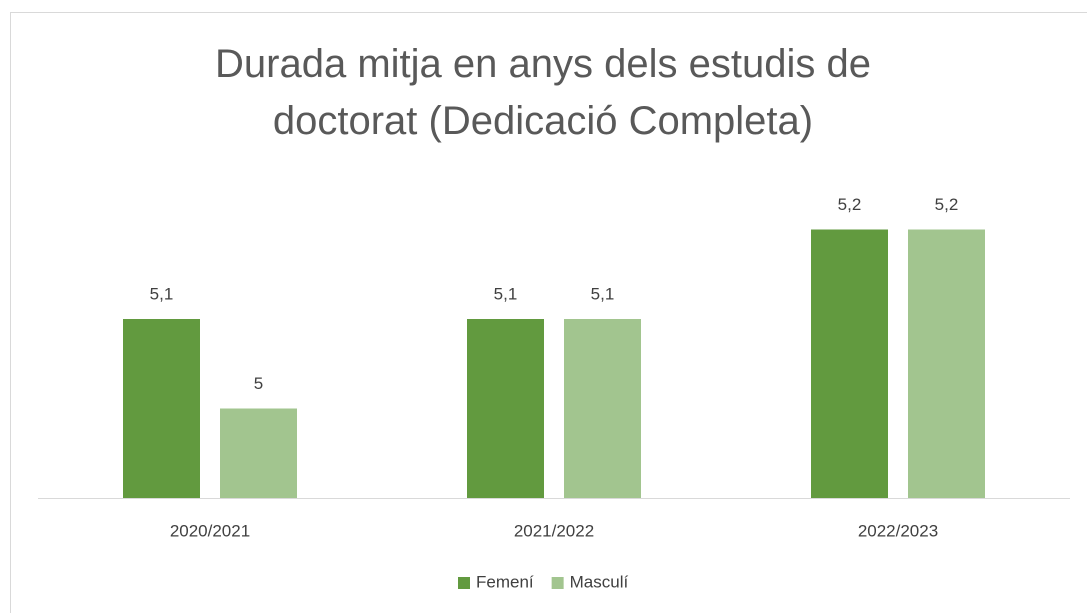 This screenshot has height=613, width=1087. I want to click on x-tick-label: 2020/2021, so click(210, 530).